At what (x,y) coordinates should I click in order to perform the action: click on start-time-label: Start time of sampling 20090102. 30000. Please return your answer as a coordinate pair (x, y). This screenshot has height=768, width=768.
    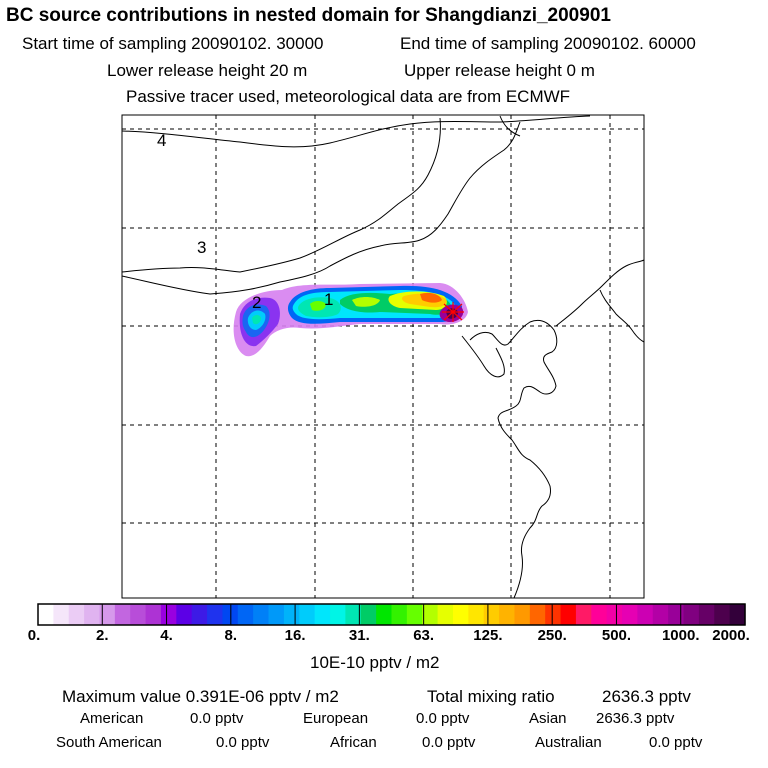
    Looking at the image, I should click on (173, 43).